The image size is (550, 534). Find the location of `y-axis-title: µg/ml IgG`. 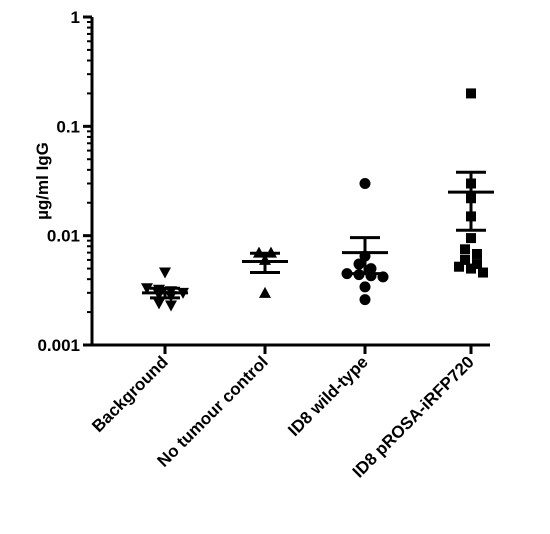

y-axis-title: µg/ml IgG is located at coordinates (42, 181).